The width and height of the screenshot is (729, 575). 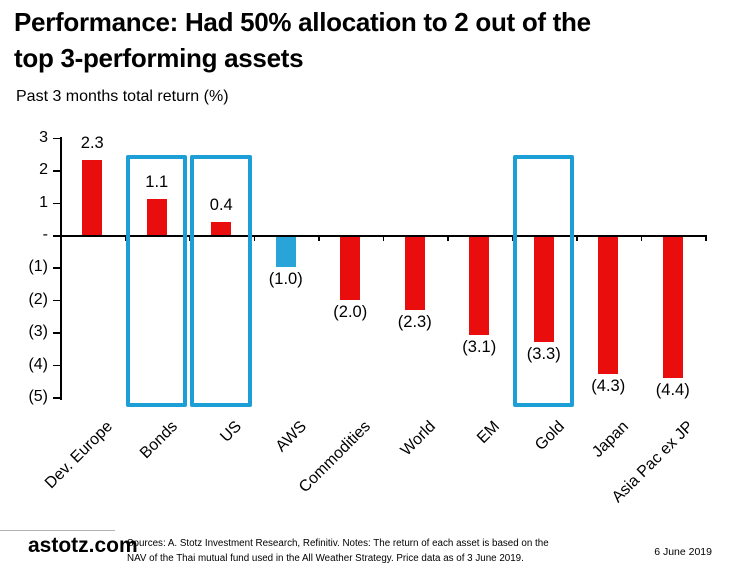 I want to click on value-label-bonds: 1.1, so click(x=157, y=182).